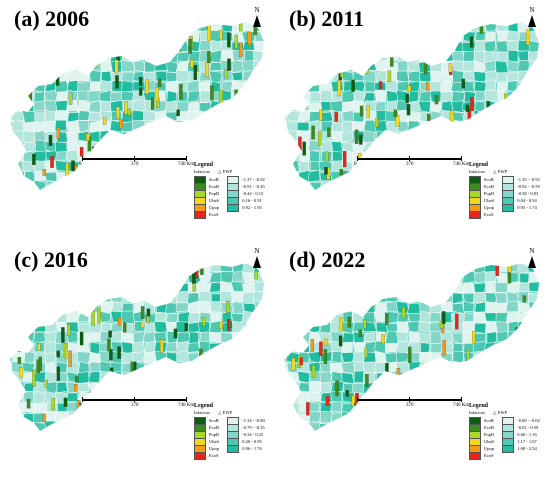 The width and height of the screenshot is (550, 483). I want to click on legend-ewp-range: -1.35 - -0.93, so click(528, 179).